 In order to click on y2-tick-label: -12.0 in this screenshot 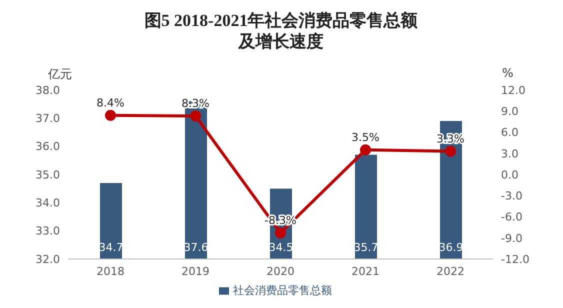, I will do `click(515, 259)`.